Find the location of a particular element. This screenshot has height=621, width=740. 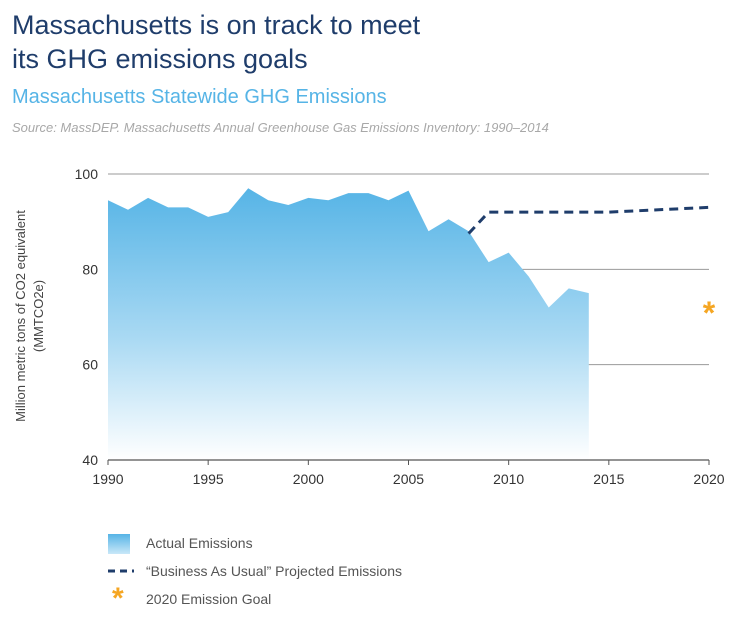

y-axis-label: Million metric tons of CO2 equivalent is located at coordinates (20, 316).